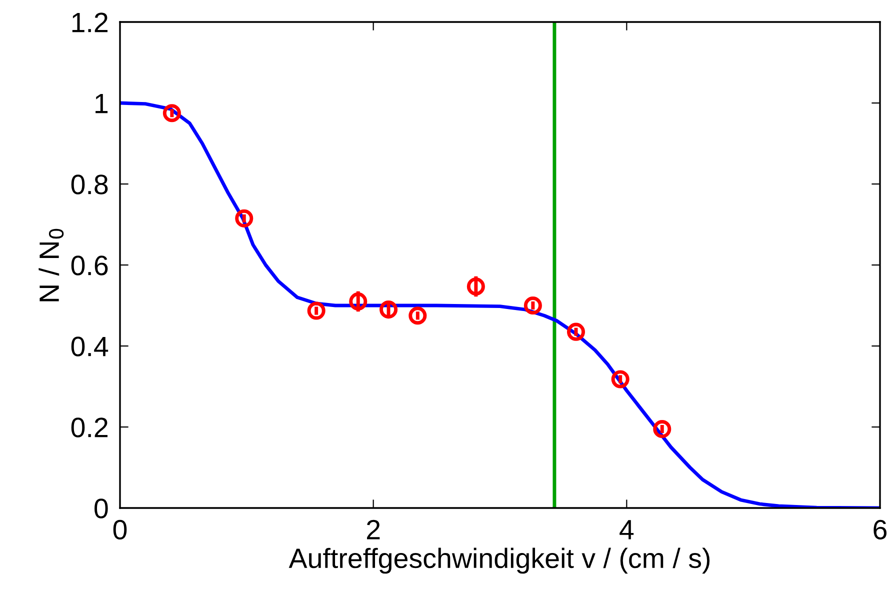  I want to click on y-tick-label: 0.6, so click(89, 266).